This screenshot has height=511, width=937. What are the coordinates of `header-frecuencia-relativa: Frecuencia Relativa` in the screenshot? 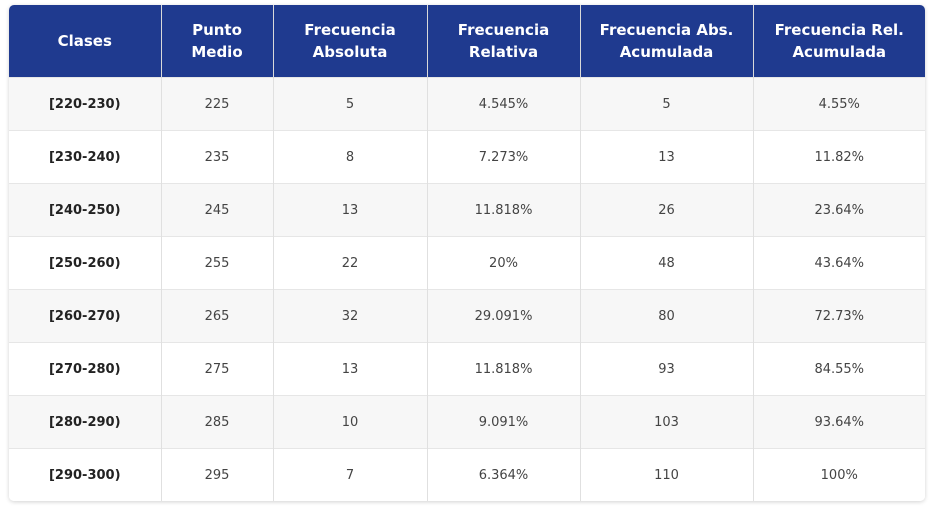 It's located at (504, 41).